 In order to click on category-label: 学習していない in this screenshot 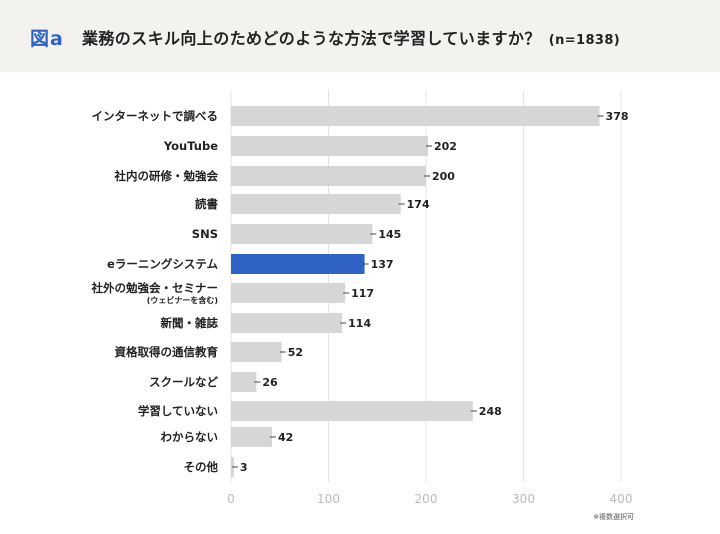, I will do `click(178, 411)`.